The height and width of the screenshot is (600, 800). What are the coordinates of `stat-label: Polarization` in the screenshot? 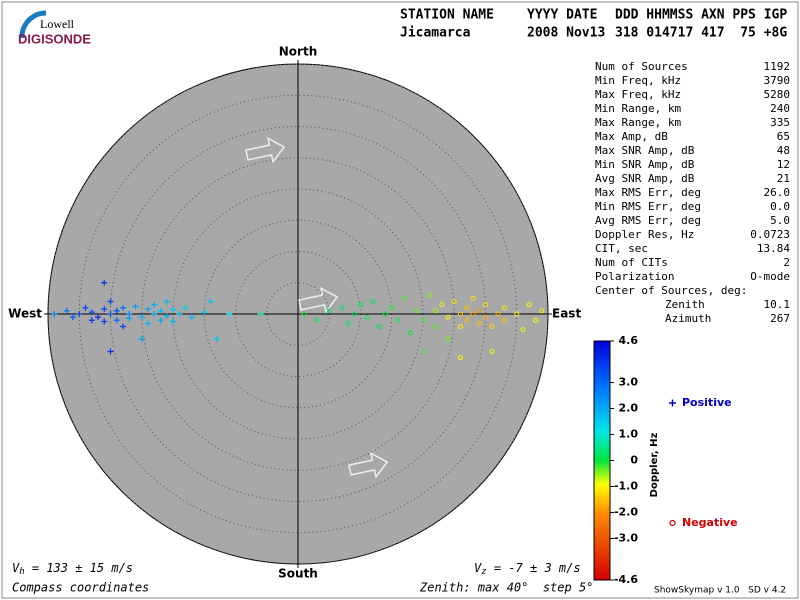 It's located at (634, 276).